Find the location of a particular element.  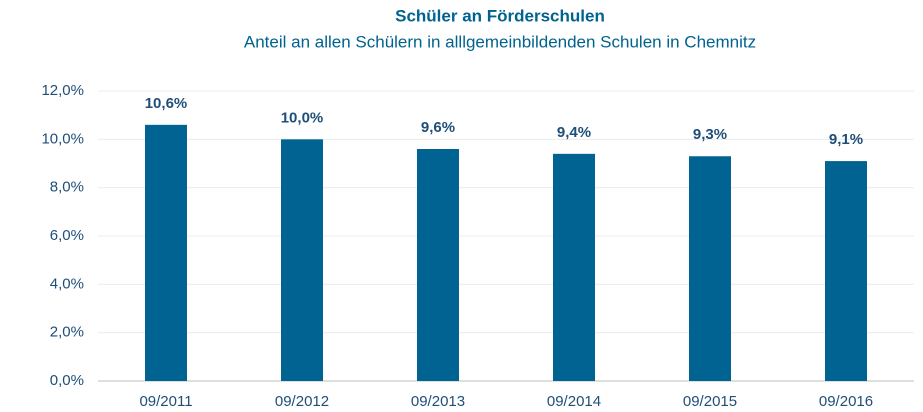

x-tick-label: 09/2016 is located at coordinates (846, 401).